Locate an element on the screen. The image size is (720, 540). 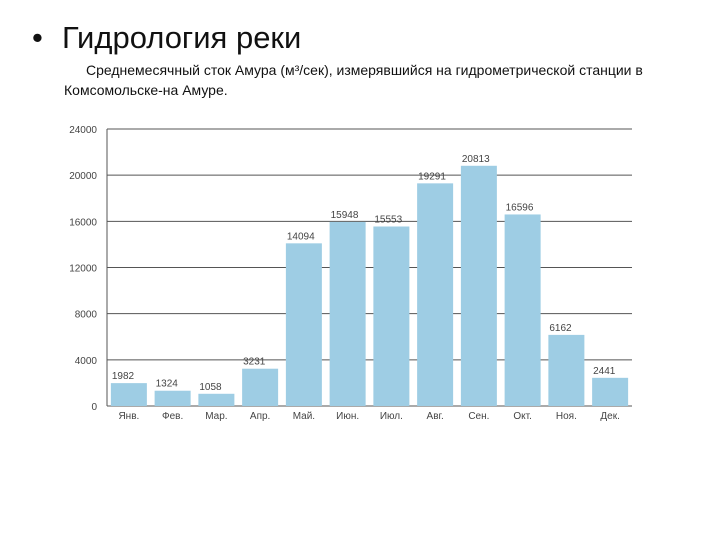
bar-value-label: 14094 is located at coordinates (301, 236).